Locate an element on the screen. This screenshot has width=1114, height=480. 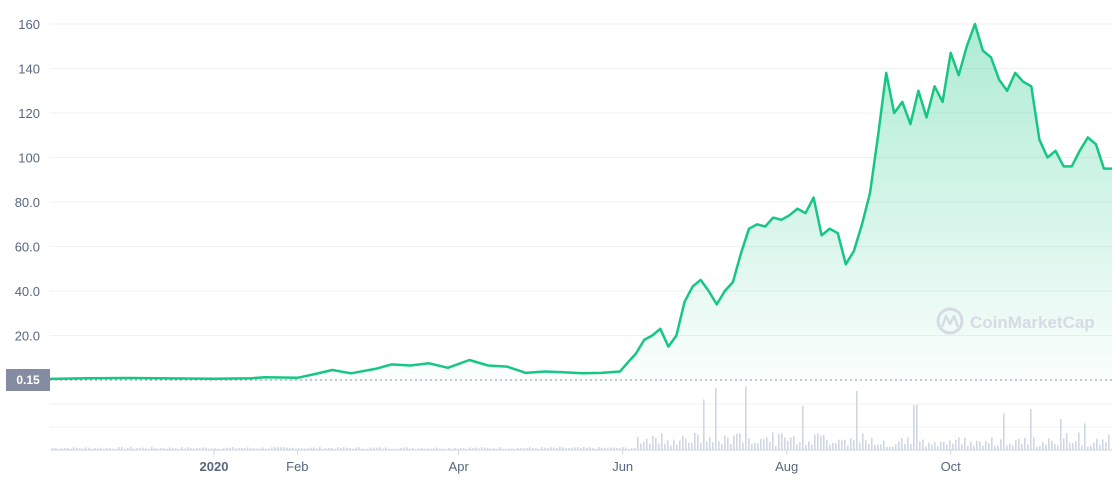
y-tick-label: 120 is located at coordinates (29, 113).